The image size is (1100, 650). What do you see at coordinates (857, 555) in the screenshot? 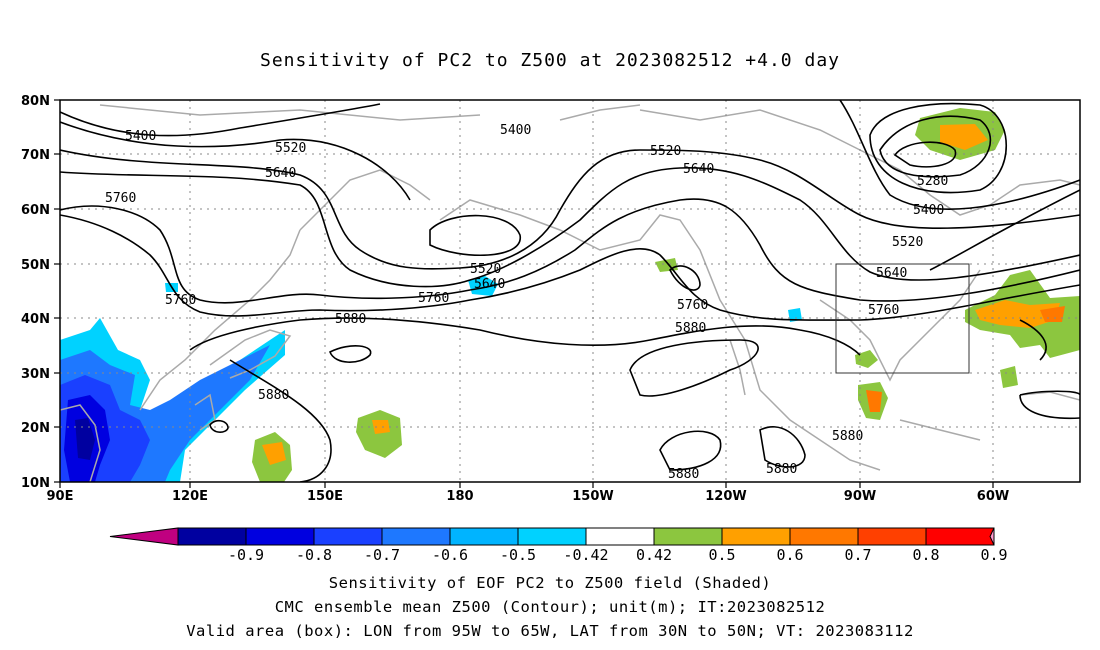
I see `colorbar-label: 0.7` at bounding box center [857, 555].